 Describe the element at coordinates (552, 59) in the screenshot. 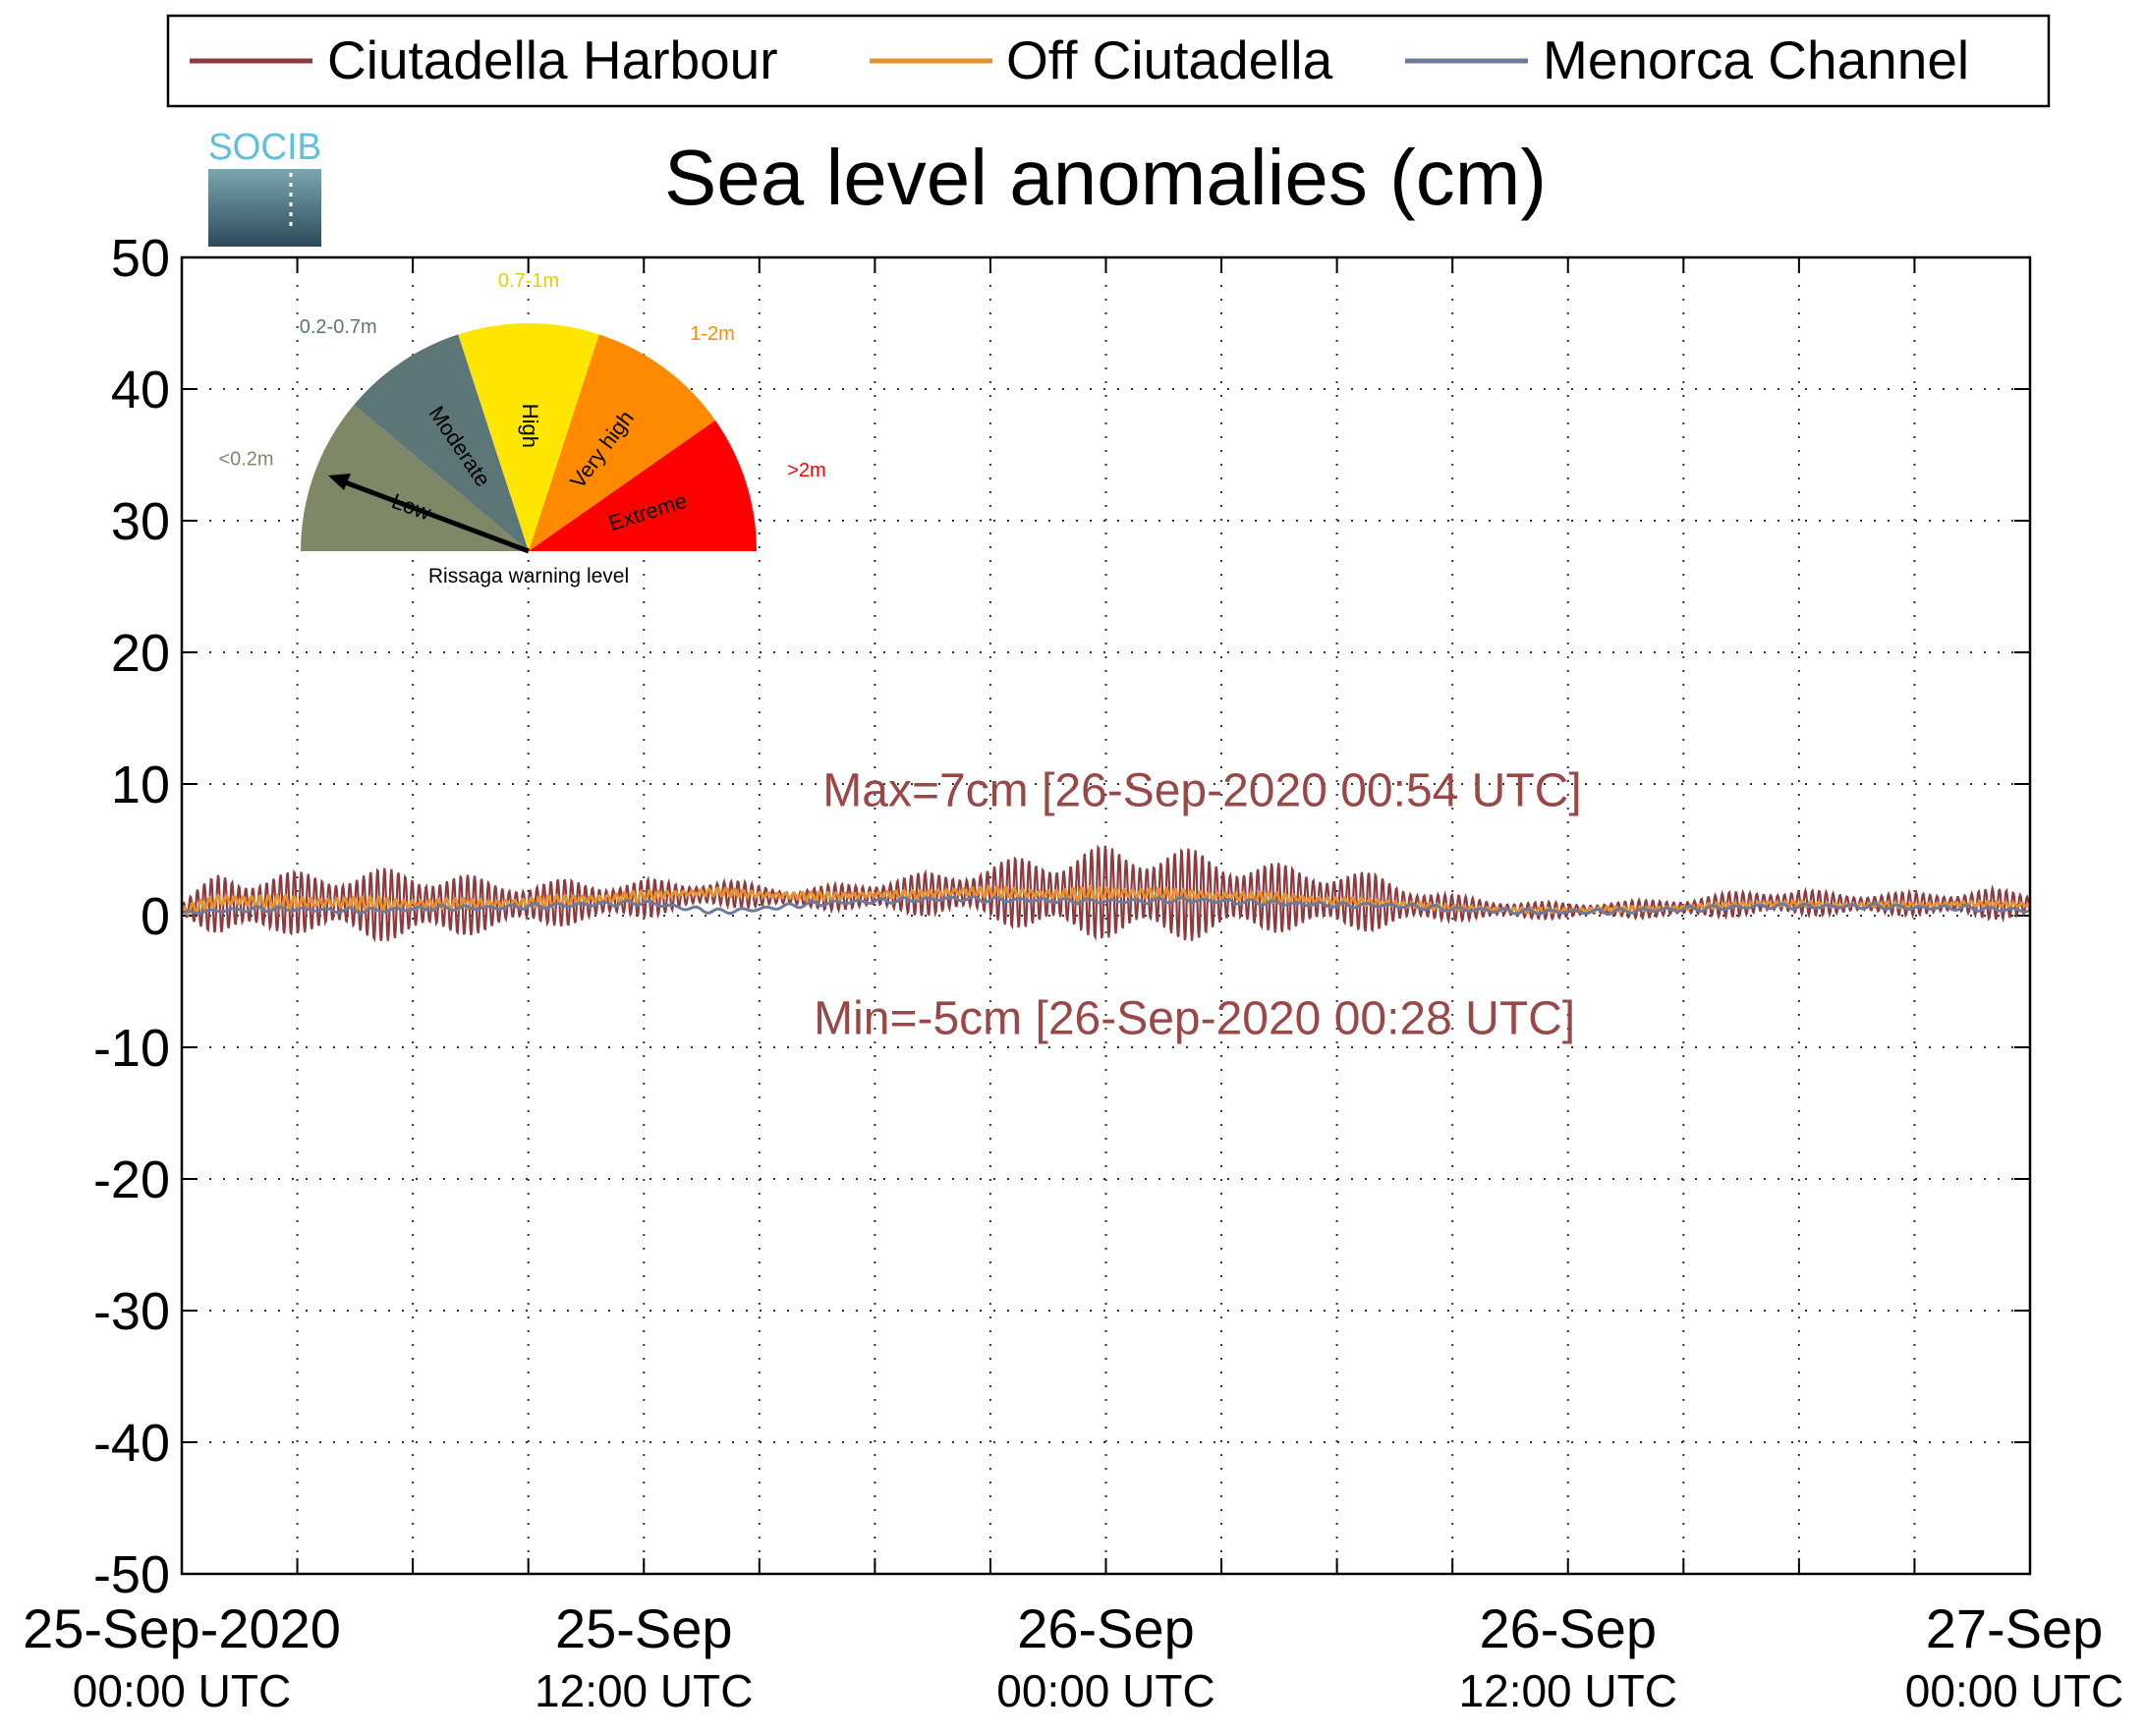

I see `legend-label-ciutadella-harbour: Ciutadella Harbour` at that location.